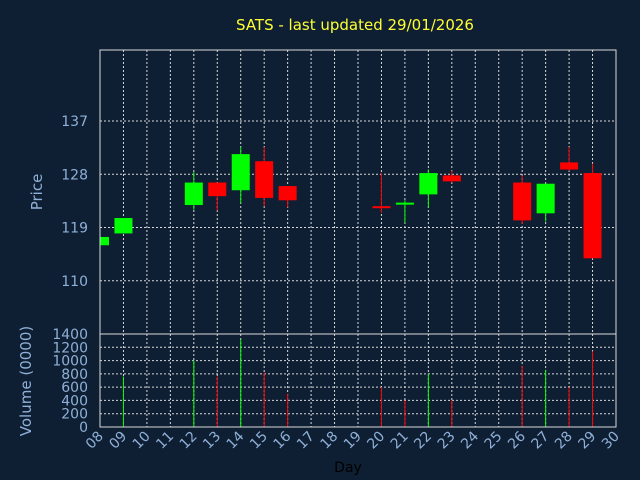  What do you see at coordinates (165, 441) in the screenshot?
I see `x-tick-label: 11` at bounding box center [165, 441].